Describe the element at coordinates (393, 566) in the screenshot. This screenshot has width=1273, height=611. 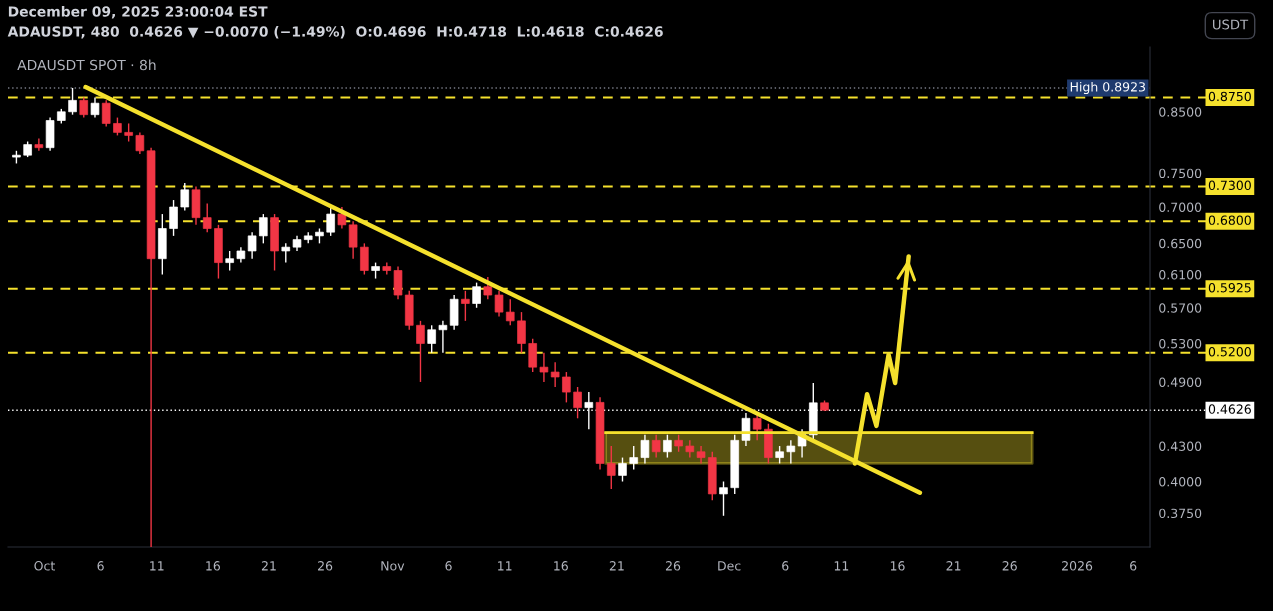
I see `x-tick-label: Nov` at that location.